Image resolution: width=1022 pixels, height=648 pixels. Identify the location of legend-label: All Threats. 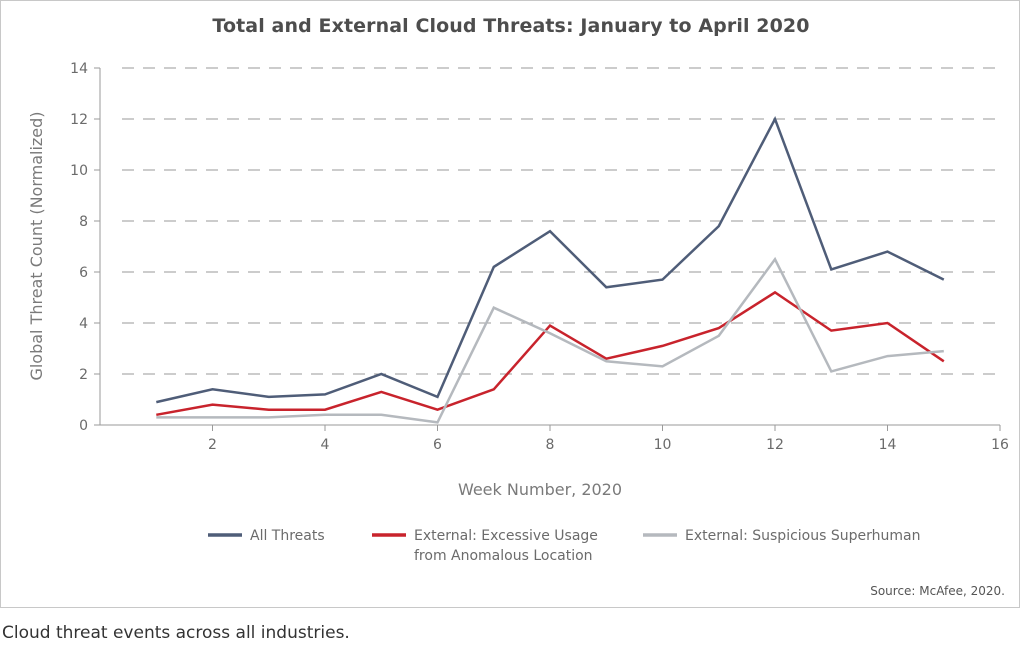
(287, 536).